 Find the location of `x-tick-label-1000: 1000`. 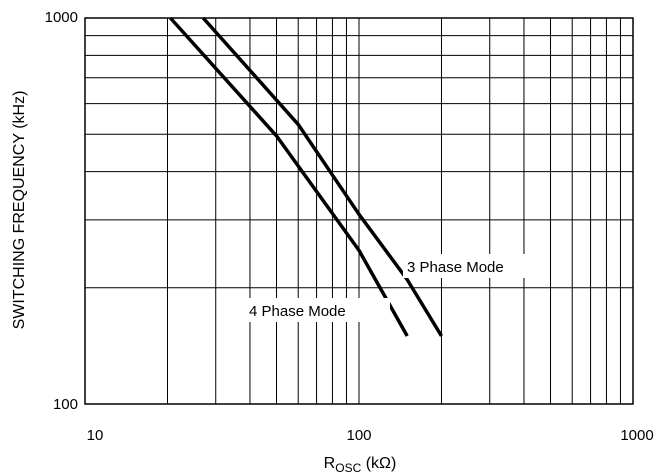

x-tick-label-1000: 1000 is located at coordinates (636, 435).